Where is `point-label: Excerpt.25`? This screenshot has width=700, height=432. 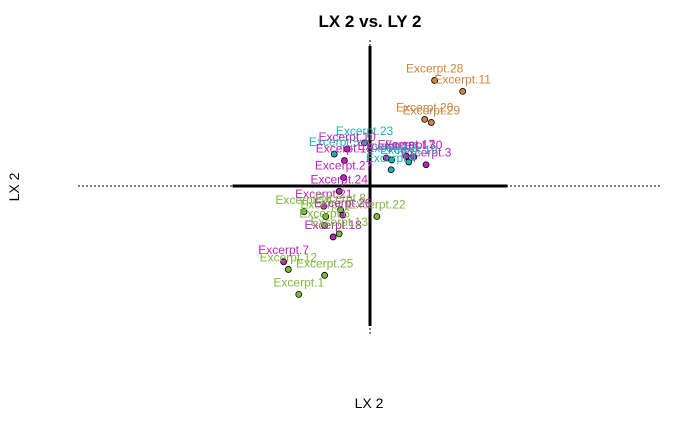 point-label: Excerpt.25 is located at coordinates (325, 263).